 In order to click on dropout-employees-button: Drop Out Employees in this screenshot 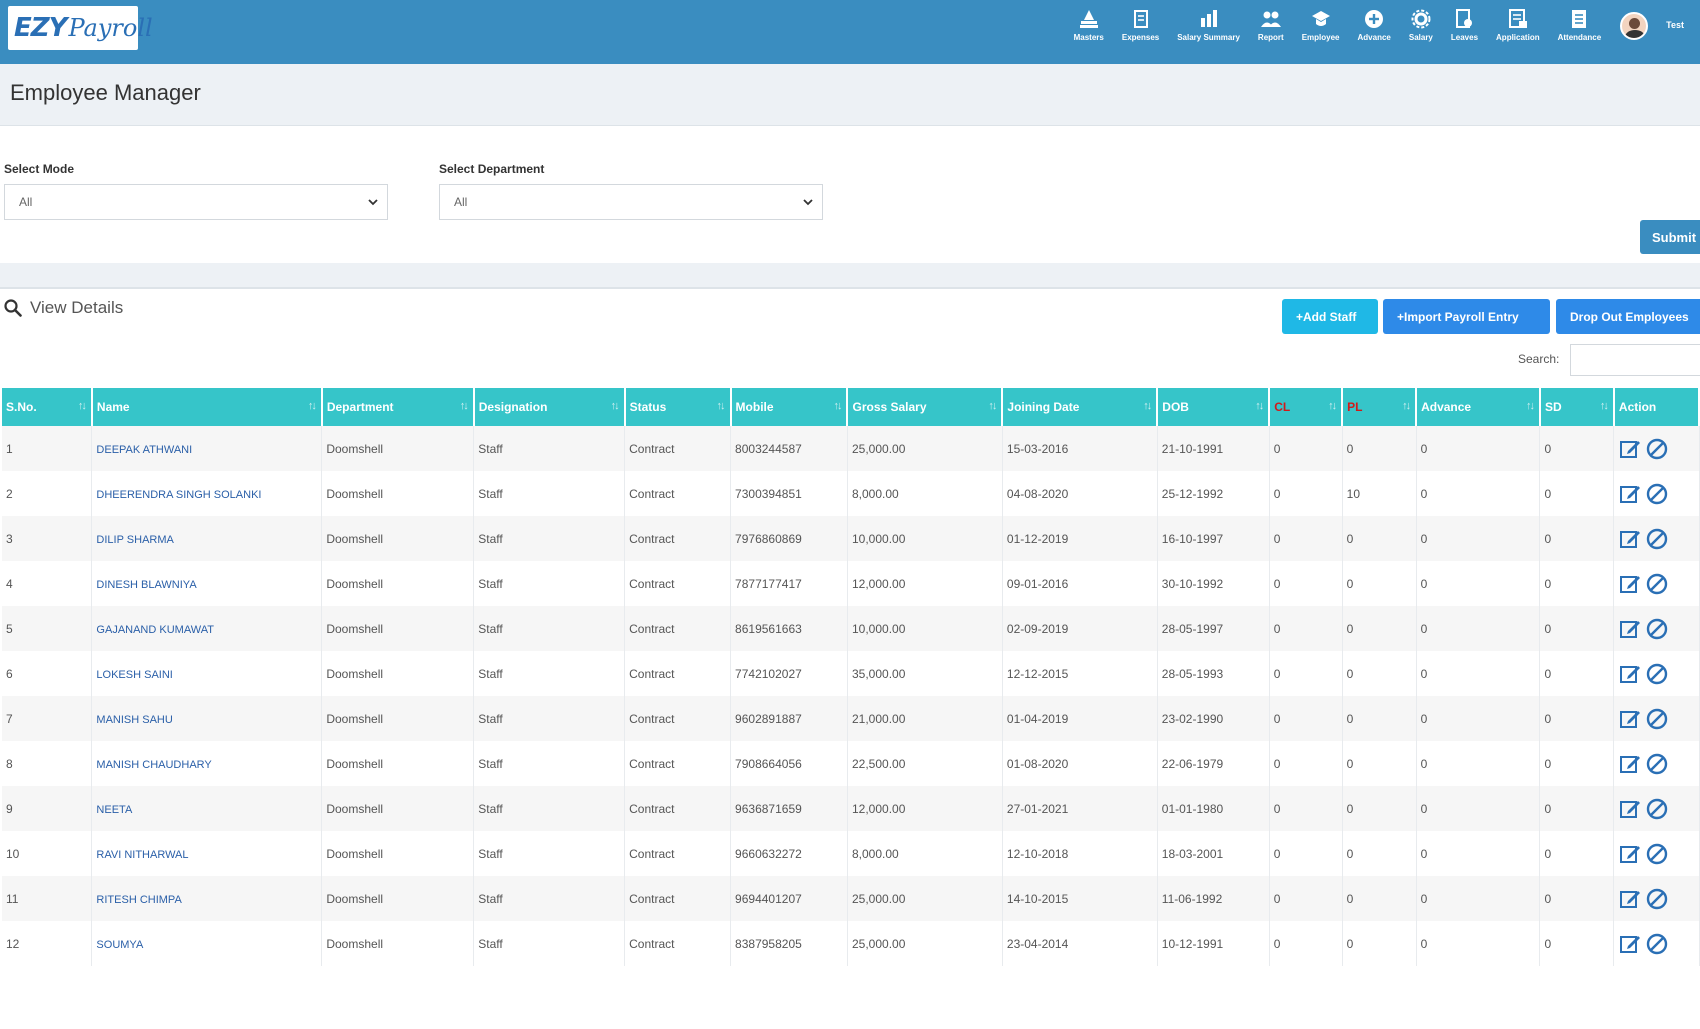, I will do `click(1628, 316)`.